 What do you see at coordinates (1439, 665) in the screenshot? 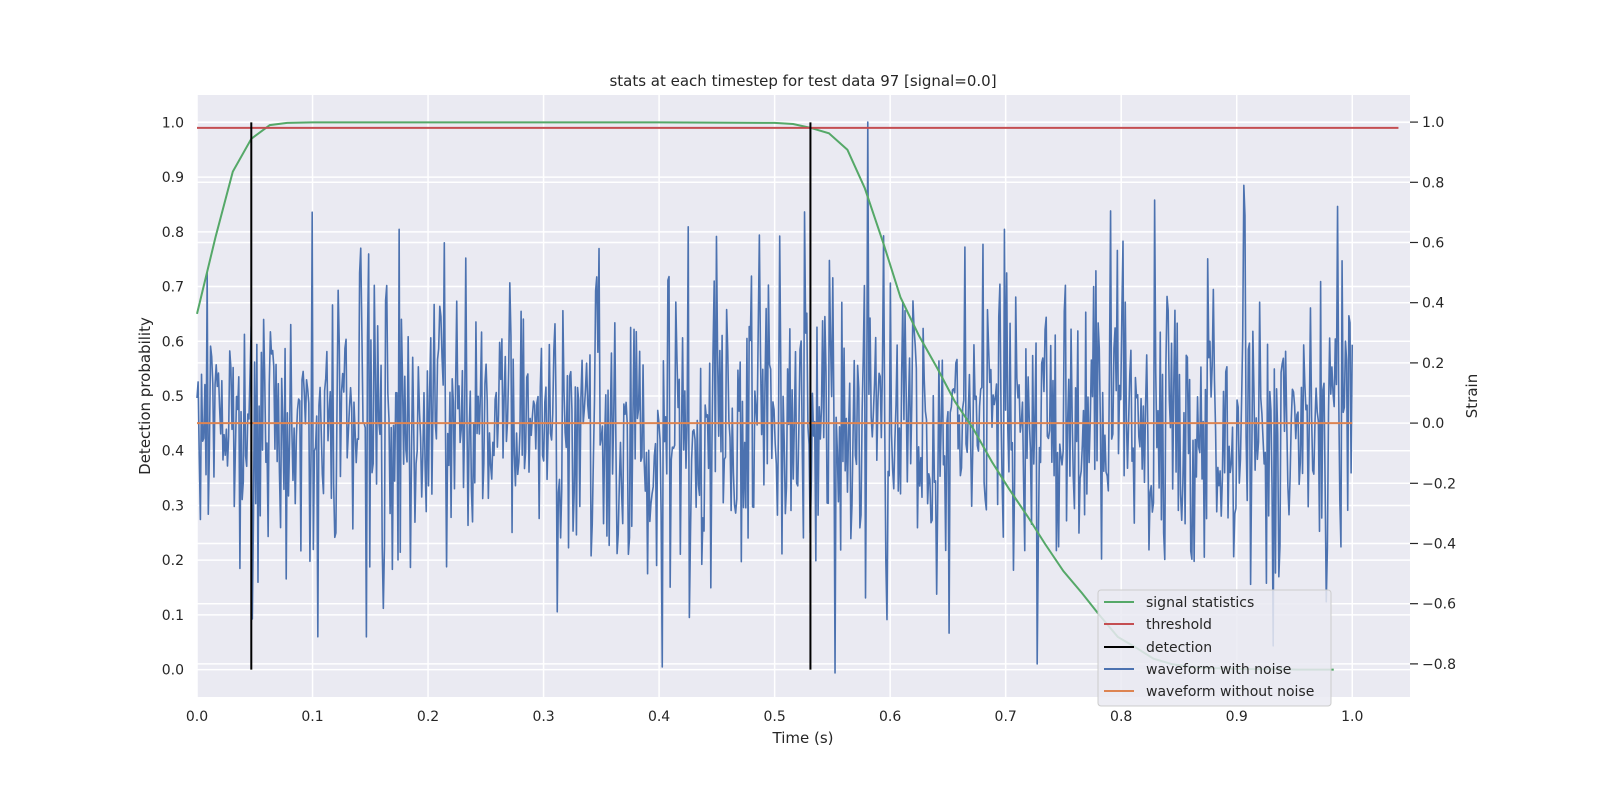
I see `y2-tick-label-0: −0.8` at bounding box center [1439, 665].